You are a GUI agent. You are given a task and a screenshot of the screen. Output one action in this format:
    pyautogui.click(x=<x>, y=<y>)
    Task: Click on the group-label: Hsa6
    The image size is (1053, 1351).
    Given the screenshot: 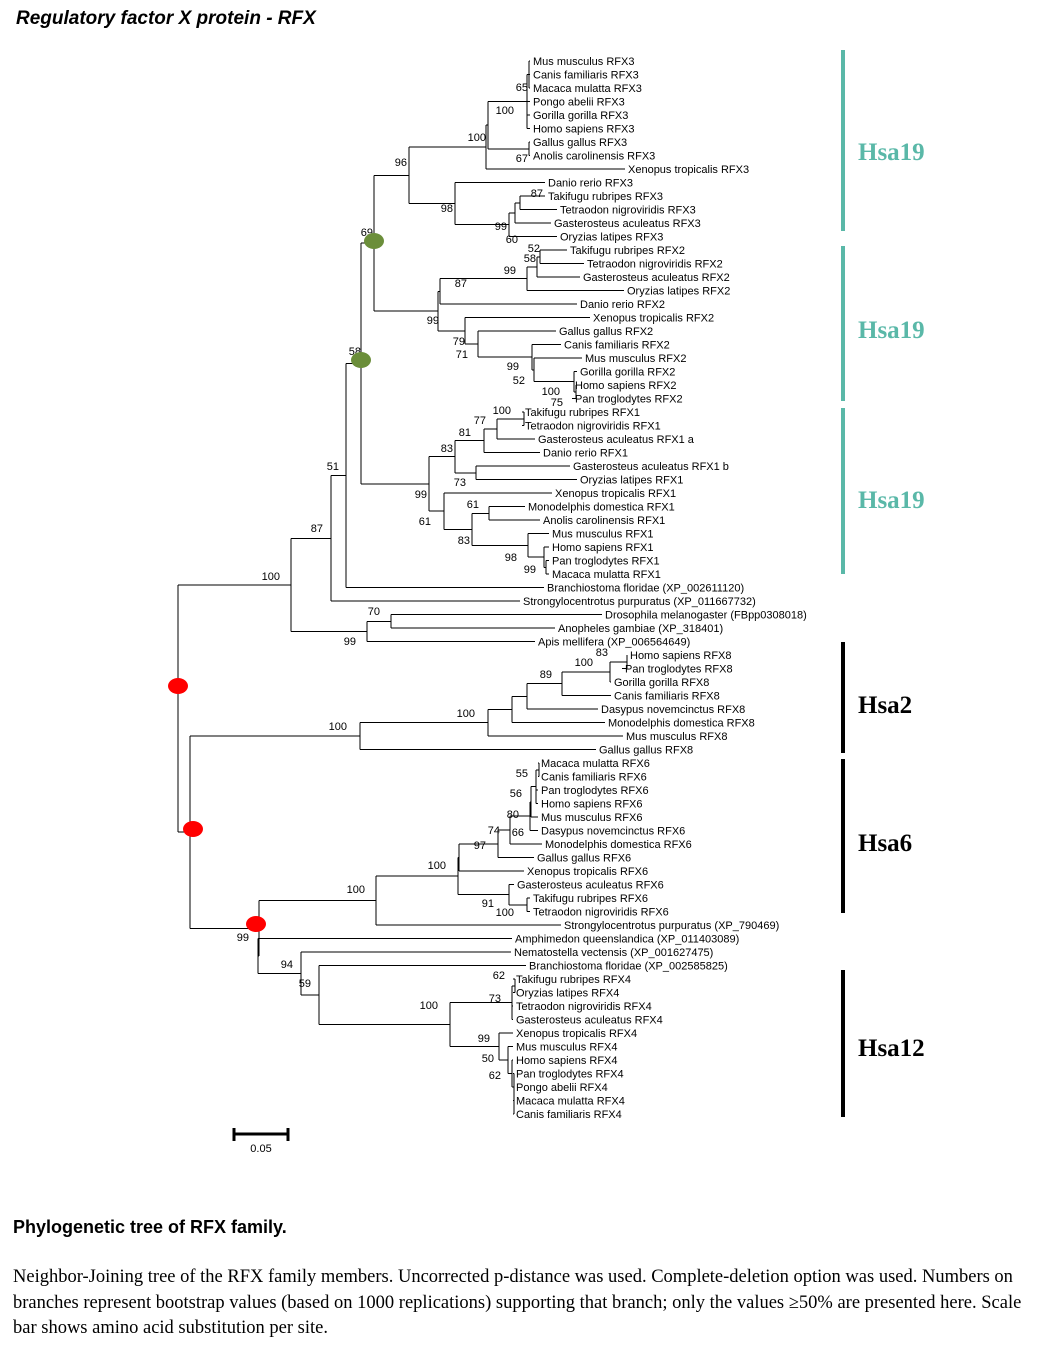 What is the action you would take?
    pyautogui.click(x=885, y=843)
    